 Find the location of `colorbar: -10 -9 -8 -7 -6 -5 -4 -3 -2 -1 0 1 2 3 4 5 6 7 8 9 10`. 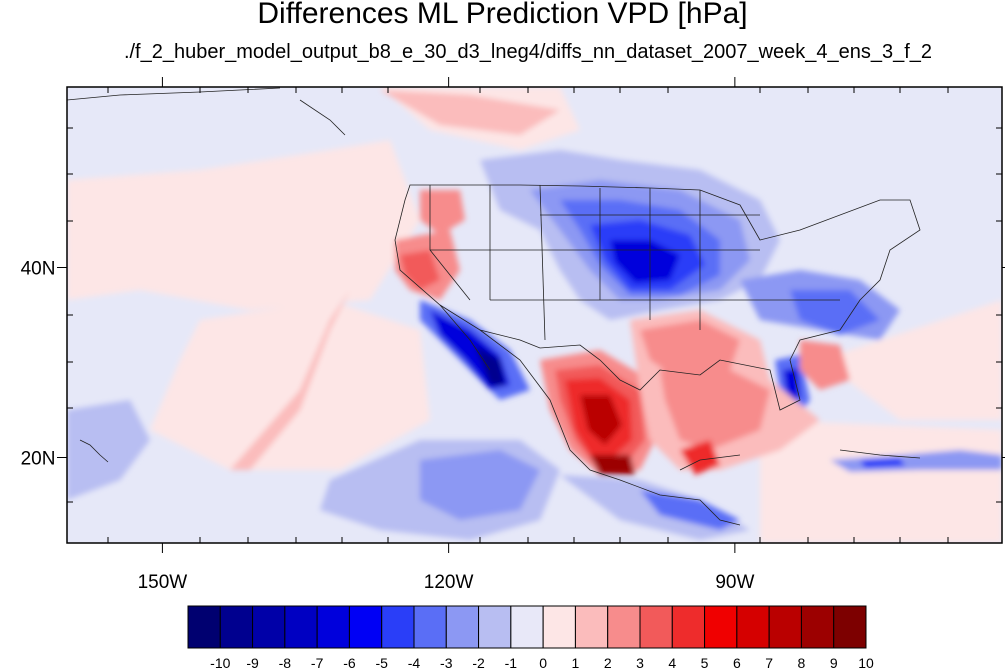

colorbar: -10 -9 -8 -7 -6 -5 -4 -3 -2 -1 0 1 2 3 4 5 6 7 8 9 10 is located at coordinates (530, 638).